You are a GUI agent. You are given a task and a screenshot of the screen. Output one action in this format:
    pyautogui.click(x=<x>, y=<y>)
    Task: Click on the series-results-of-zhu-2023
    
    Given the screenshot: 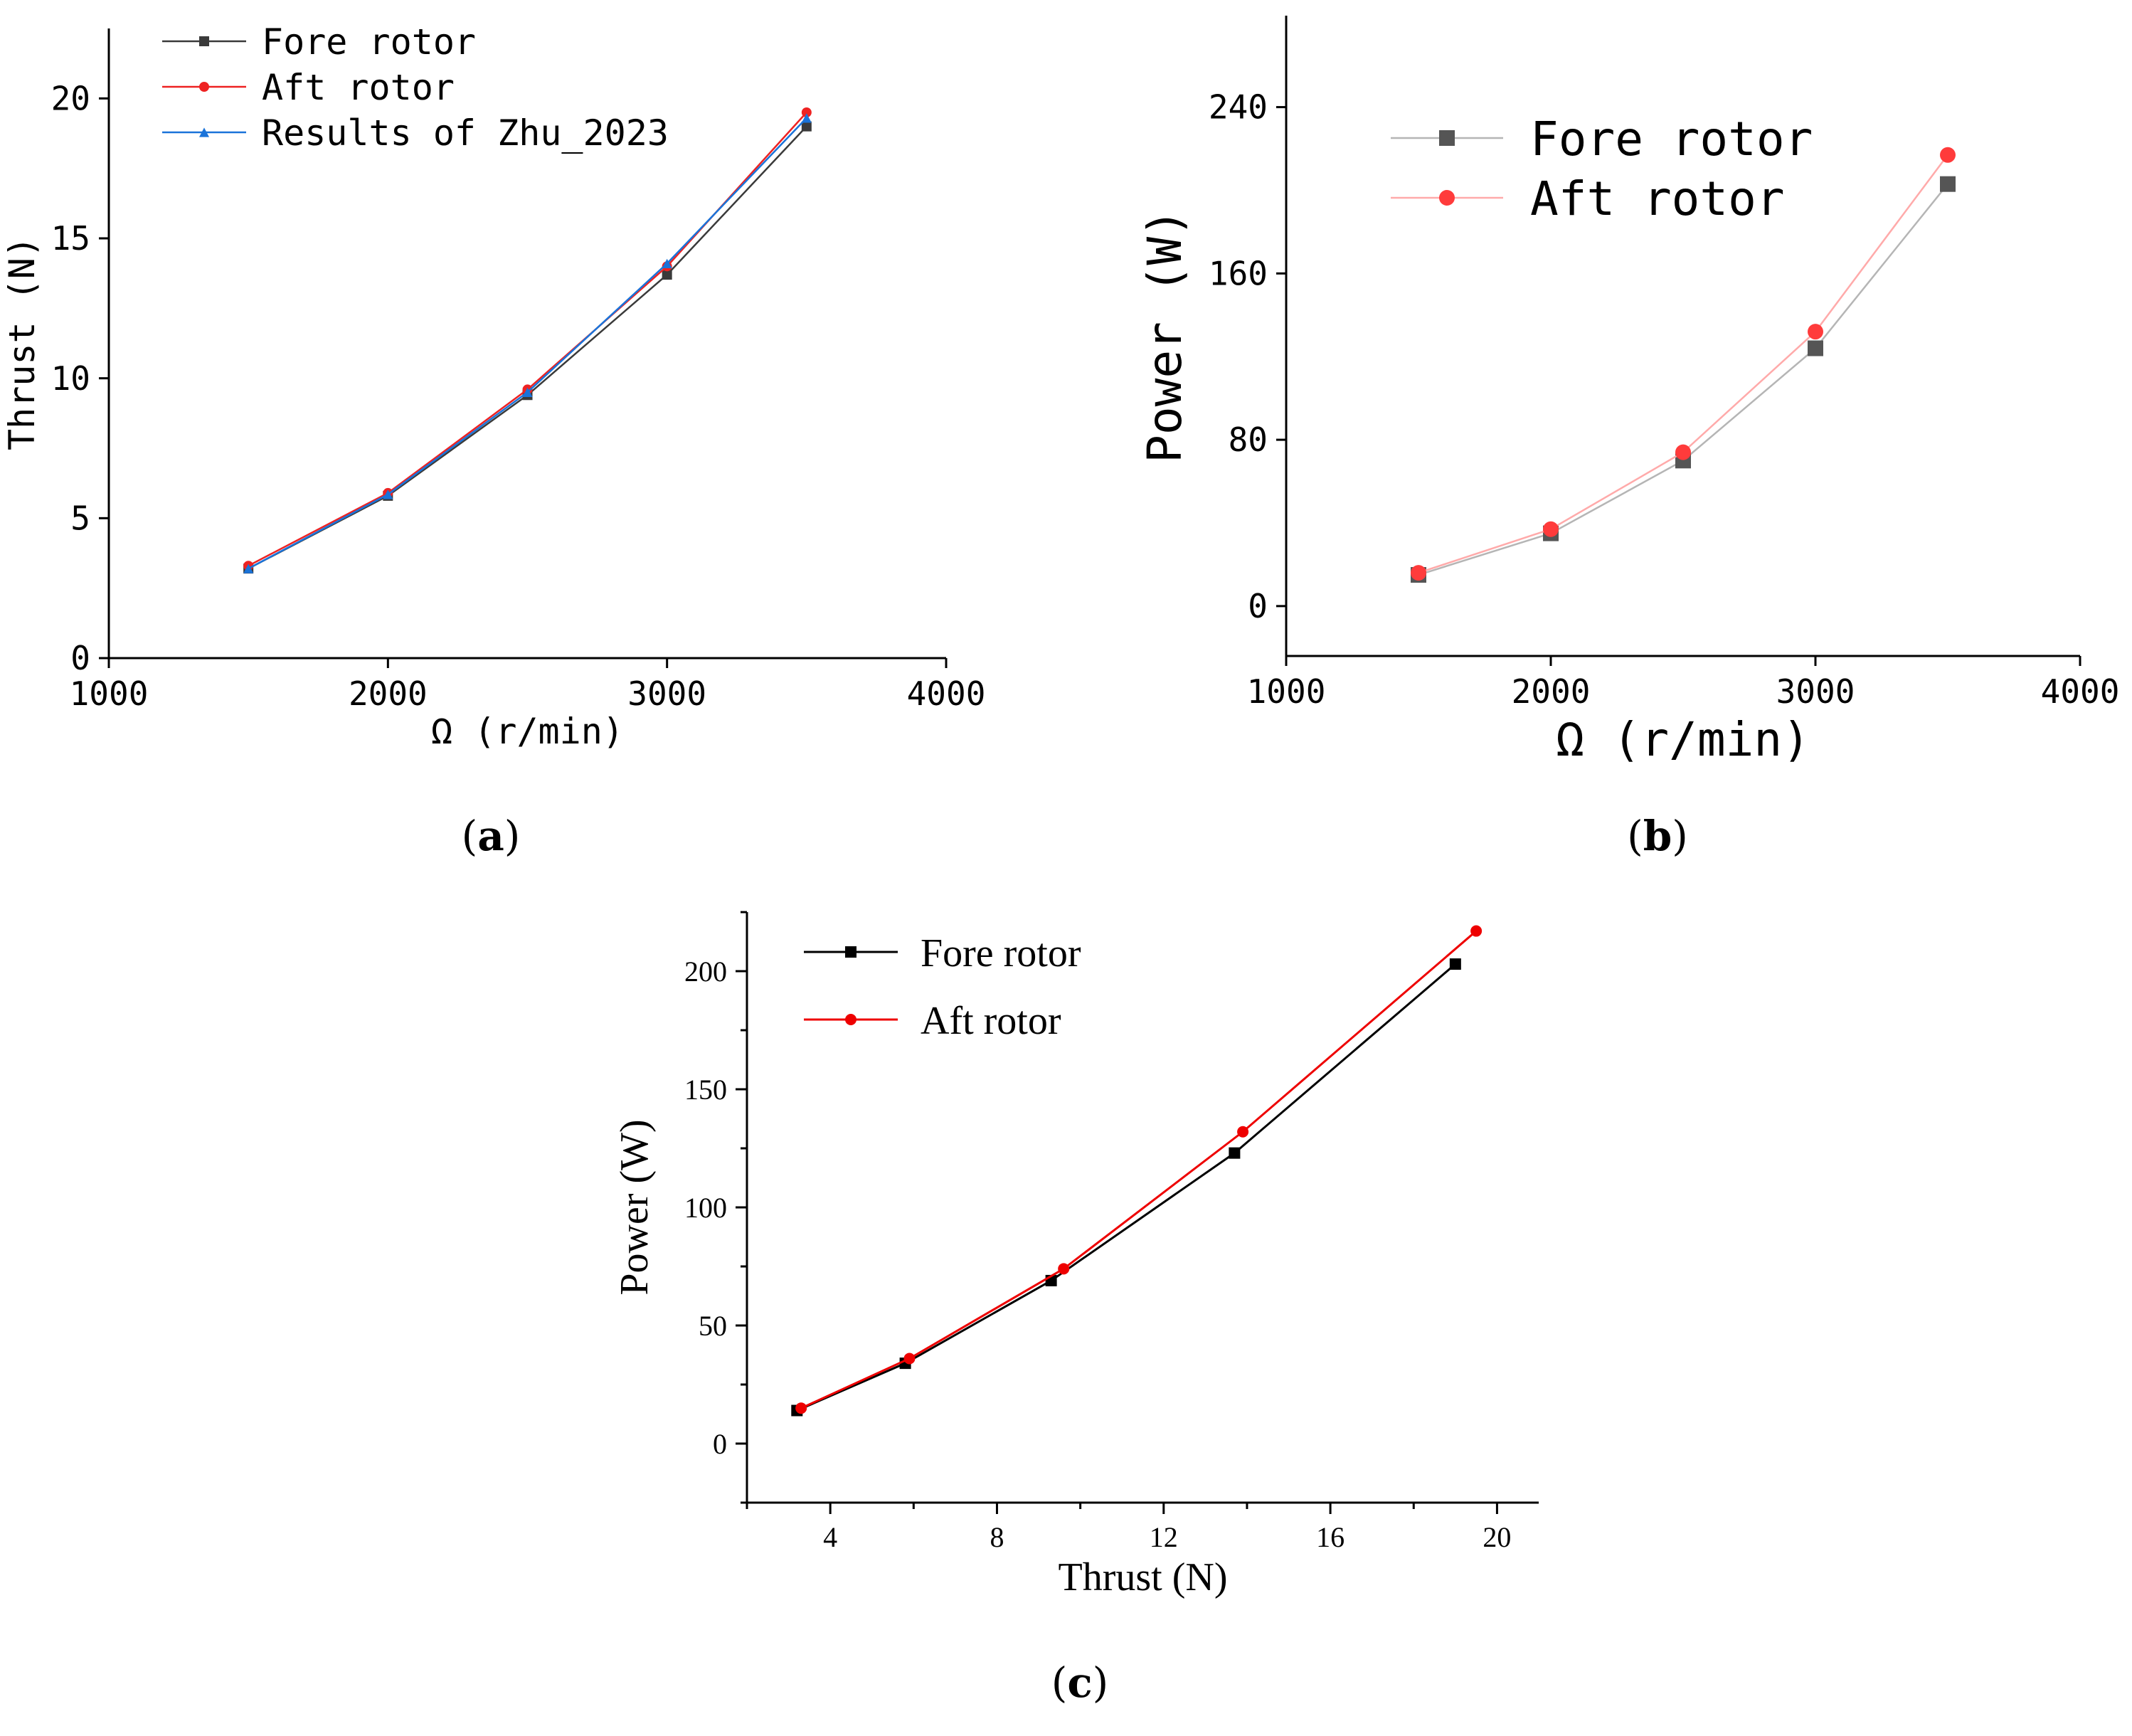 What is the action you would take?
    pyautogui.click(x=527, y=343)
    